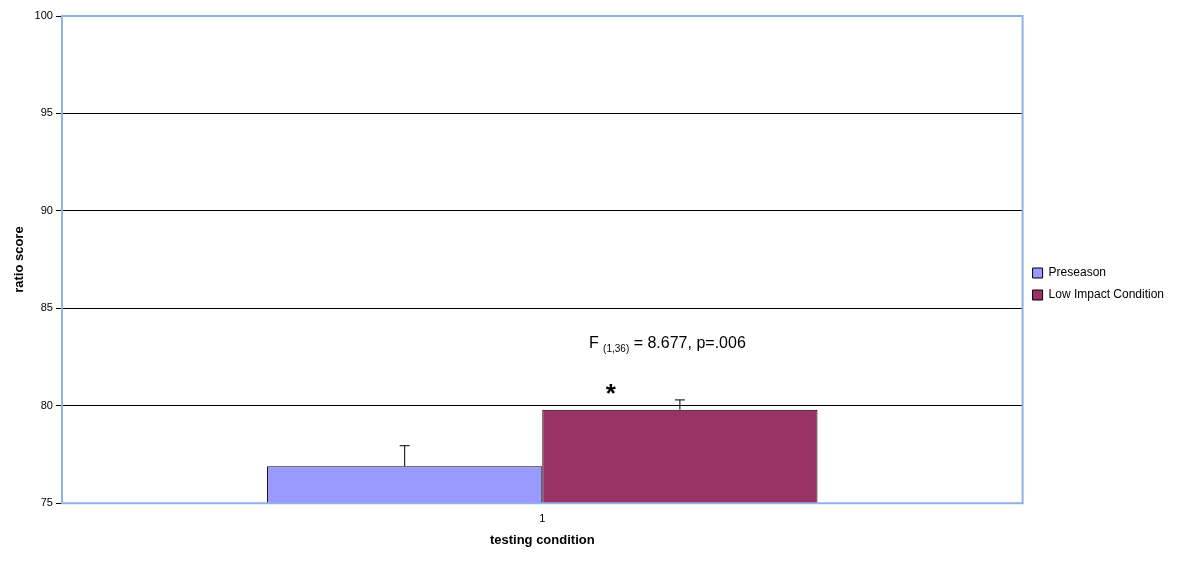  I want to click on legend-label: Preseason, so click(1077, 272).